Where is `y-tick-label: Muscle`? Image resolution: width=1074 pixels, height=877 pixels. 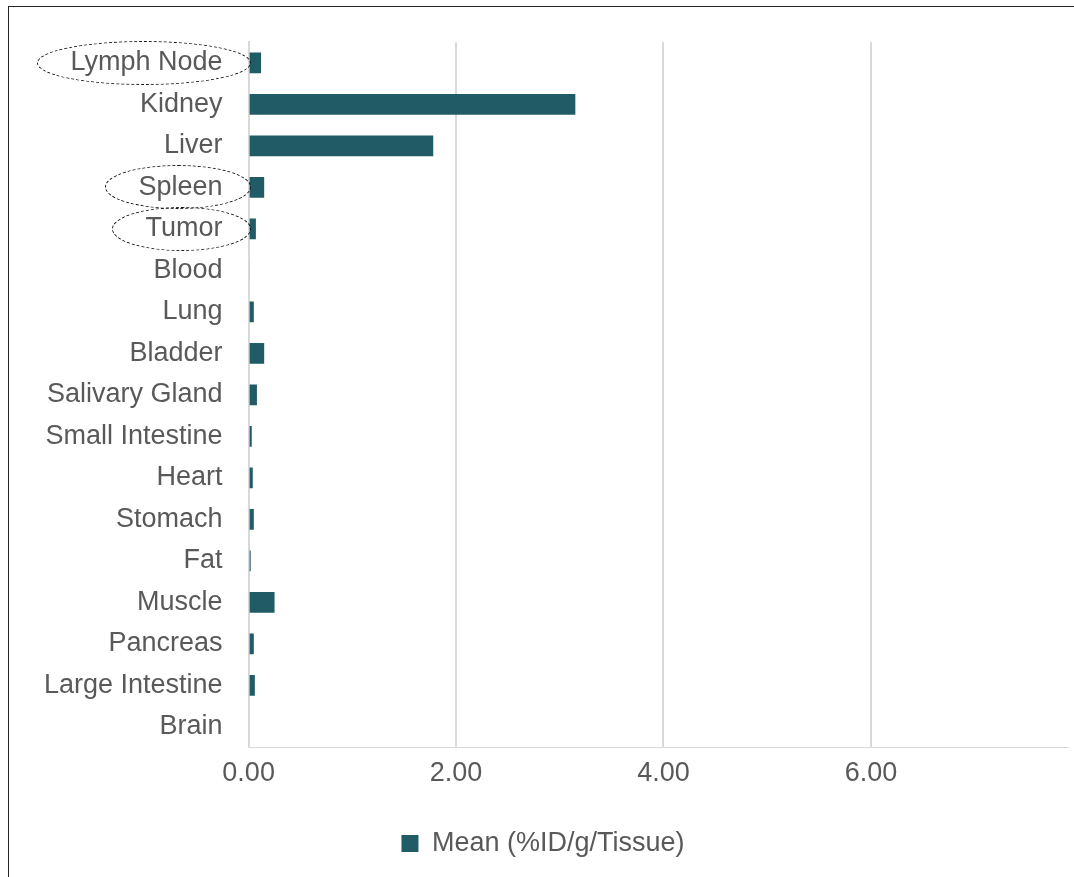 y-tick-label: Muscle is located at coordinates (180, 600).